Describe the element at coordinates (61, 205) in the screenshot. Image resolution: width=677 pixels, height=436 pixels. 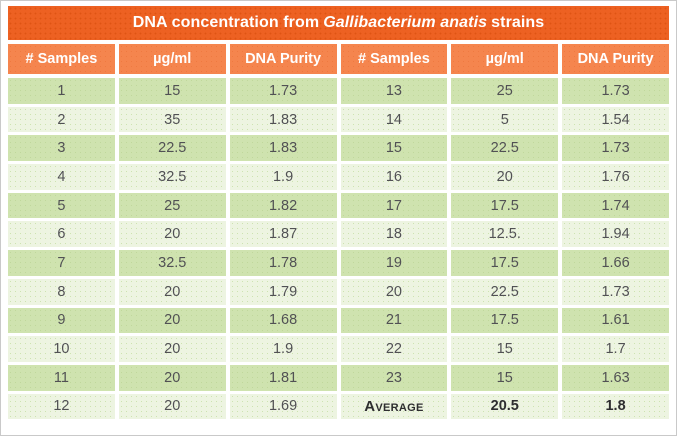
I see `table-cell-r4-c0: 5` at that location.